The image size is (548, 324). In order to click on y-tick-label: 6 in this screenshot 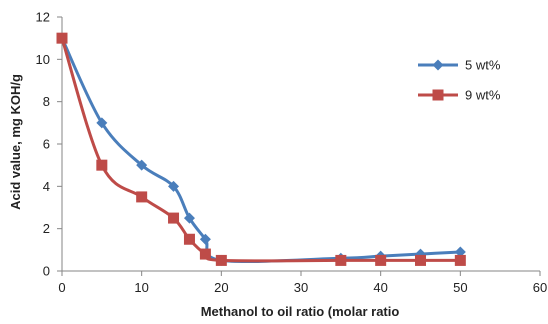, I will do `click(46, 144)`.